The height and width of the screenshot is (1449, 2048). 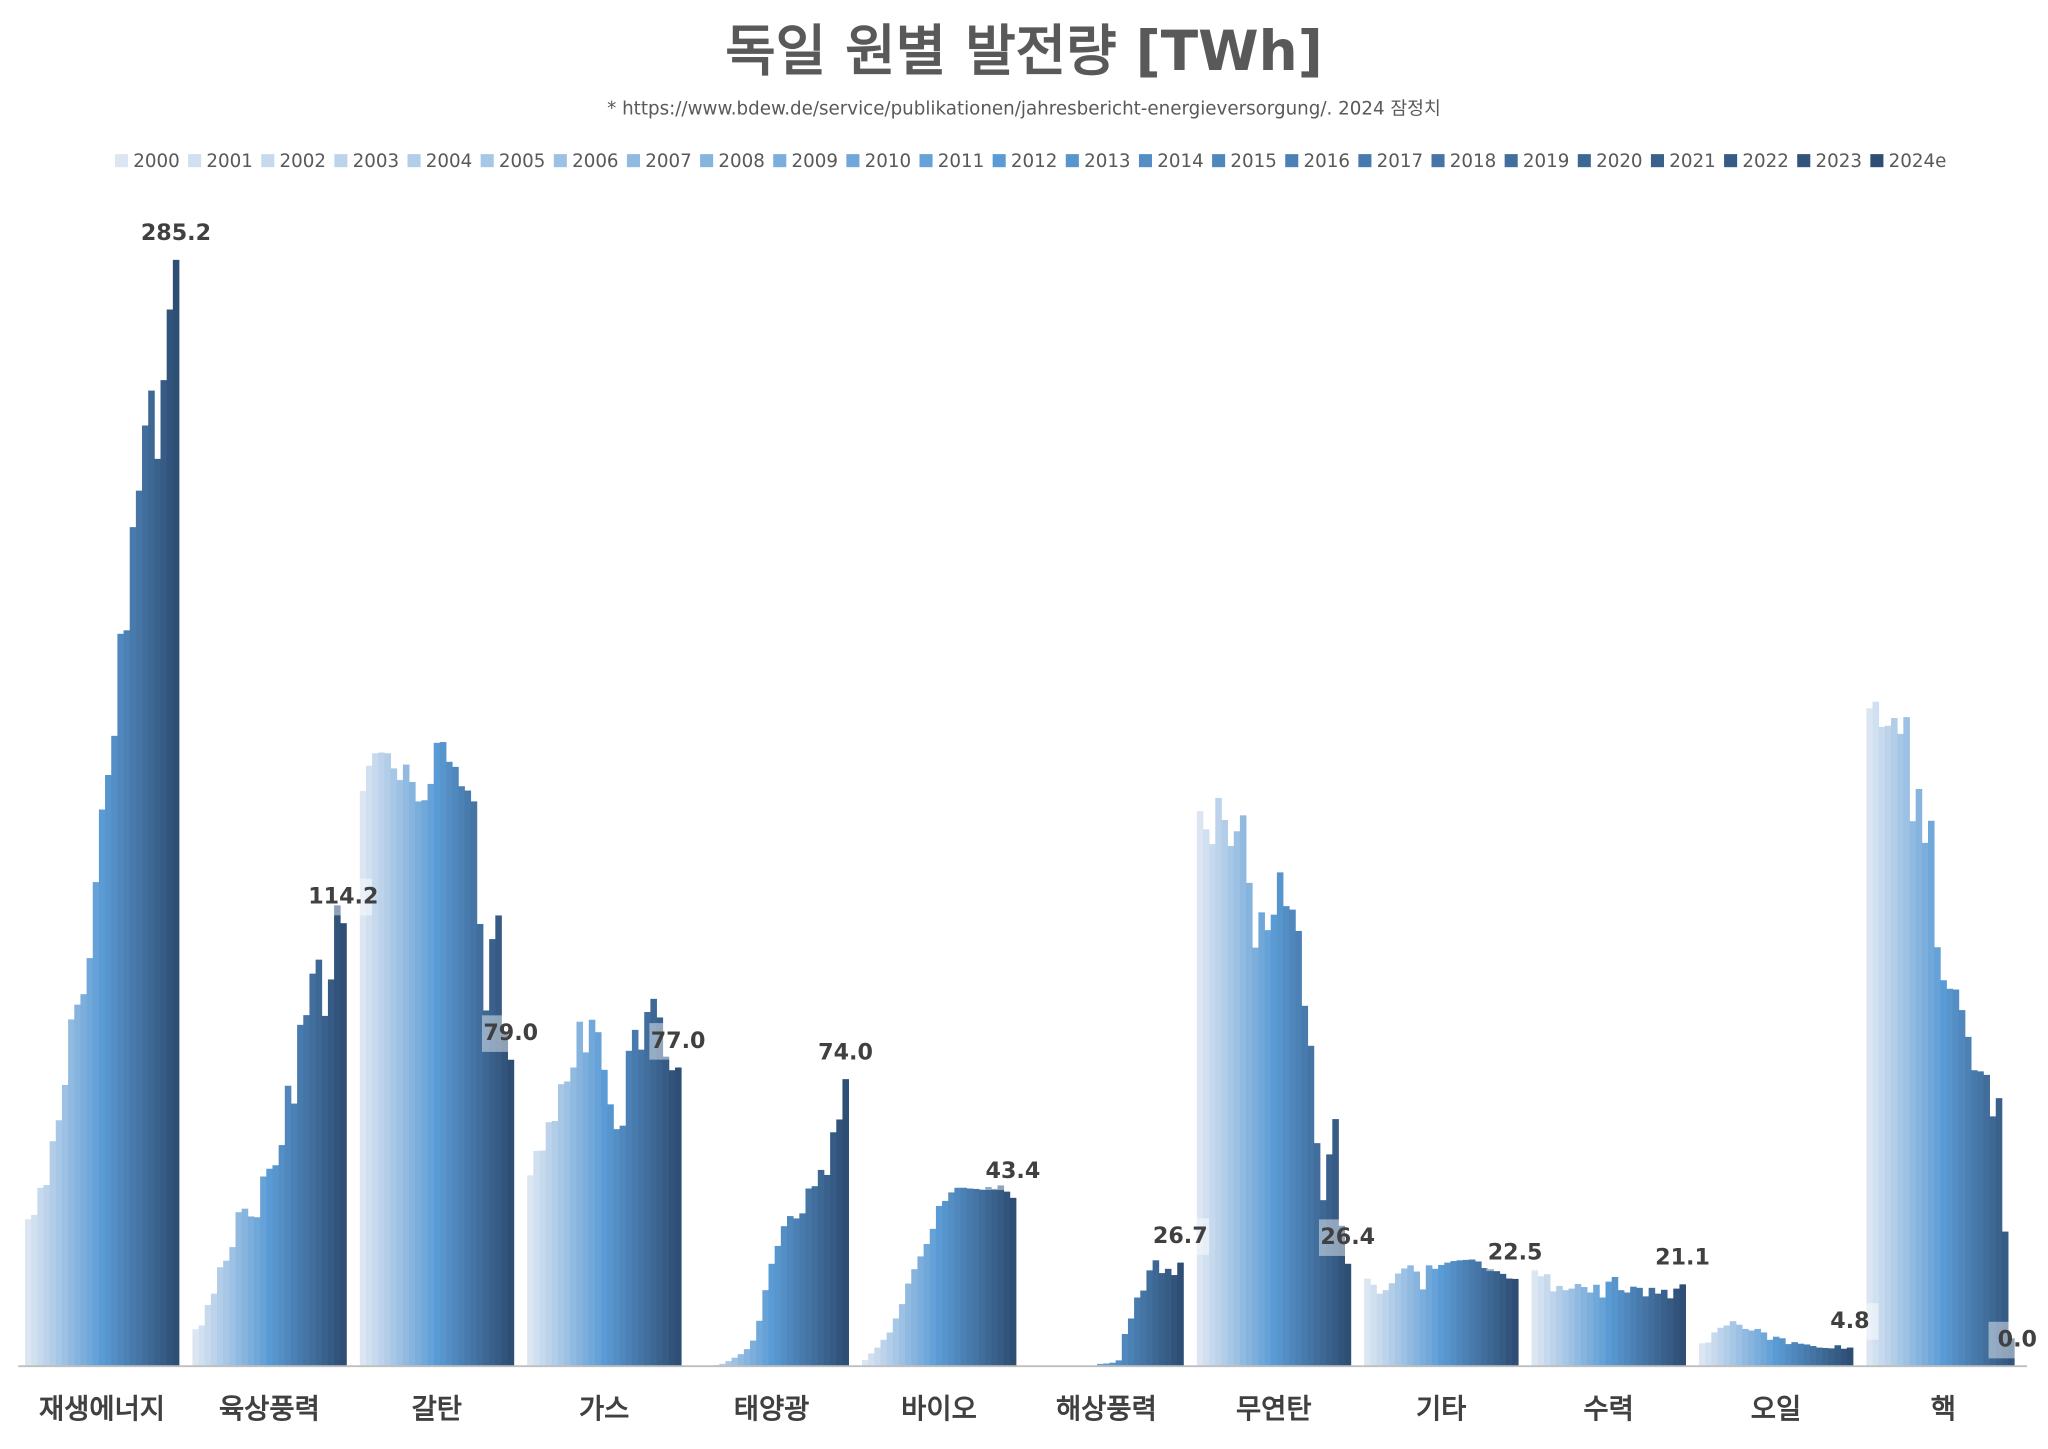 I want to click on legend-label: 2014, so click(x=1180, y=161).